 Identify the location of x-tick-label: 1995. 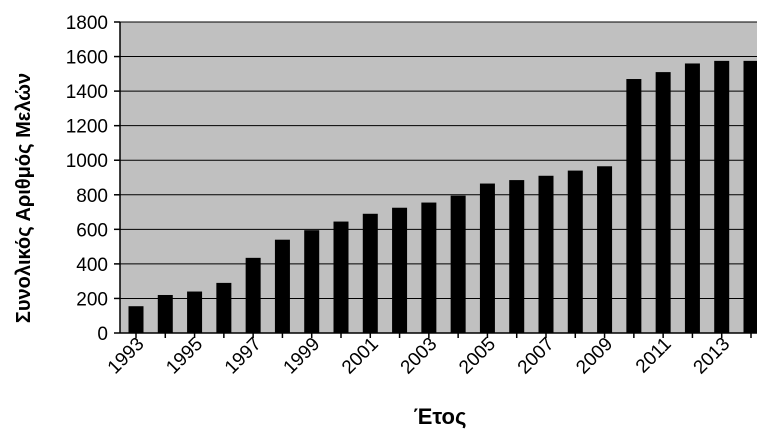
(184, 356).